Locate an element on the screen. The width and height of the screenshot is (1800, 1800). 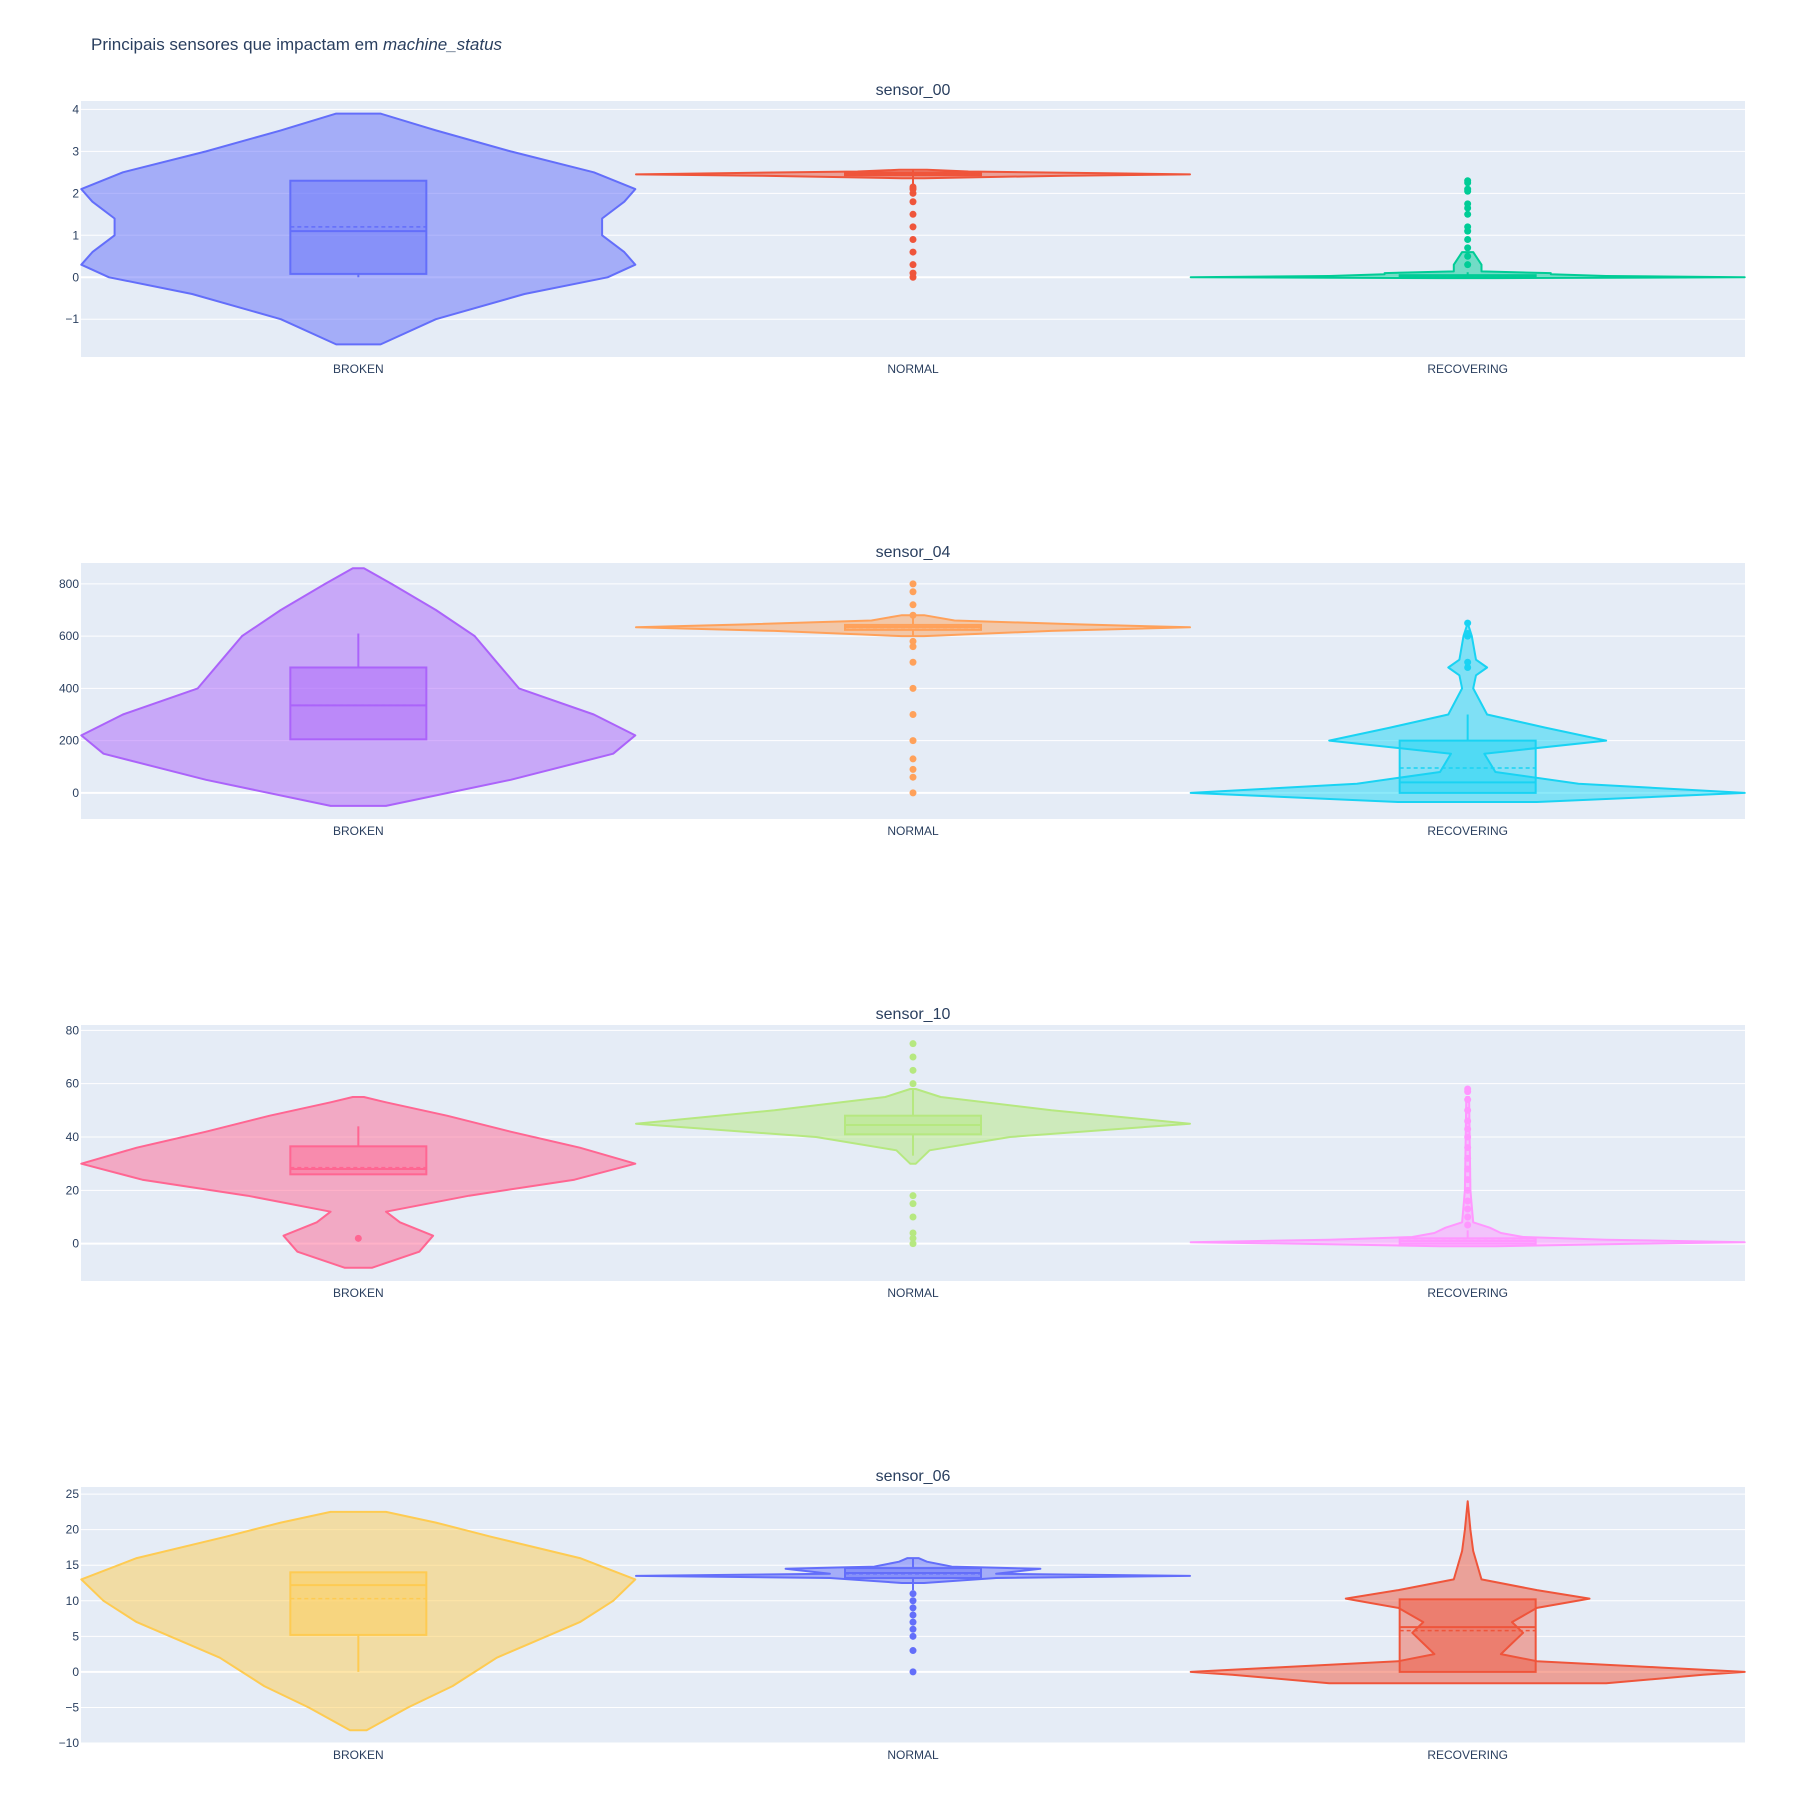
y-tick-label: 25 is located at coordinates (73, 1494).